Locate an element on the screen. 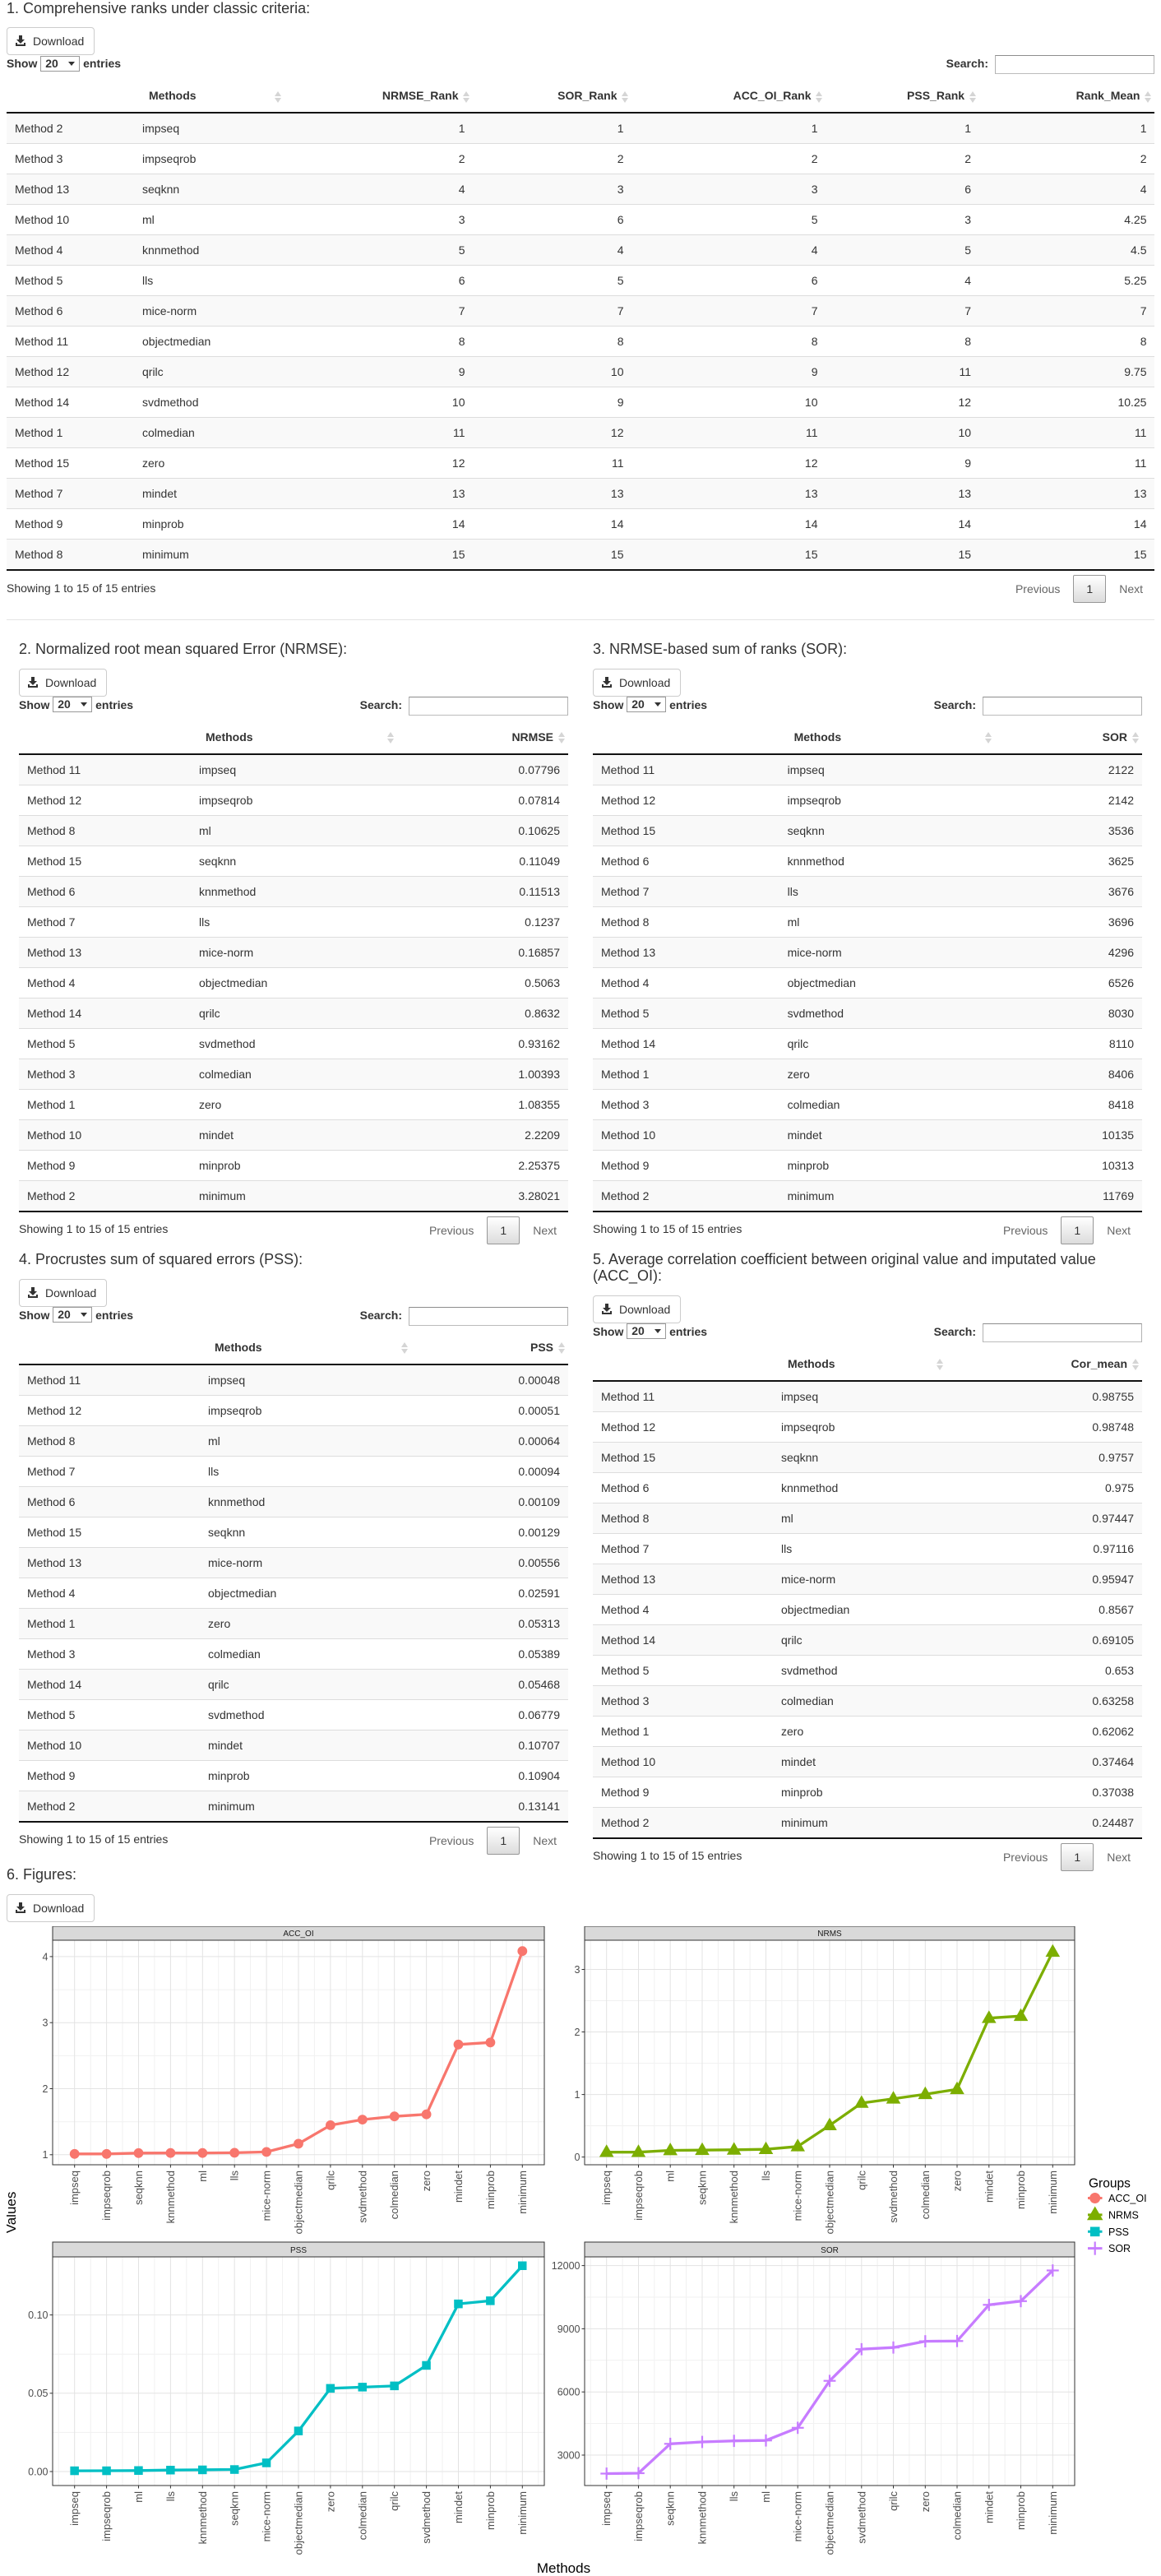 This screenshot has height=2576, width=1161. svg-text: 0.05 is located at coordinates (38, 2394).